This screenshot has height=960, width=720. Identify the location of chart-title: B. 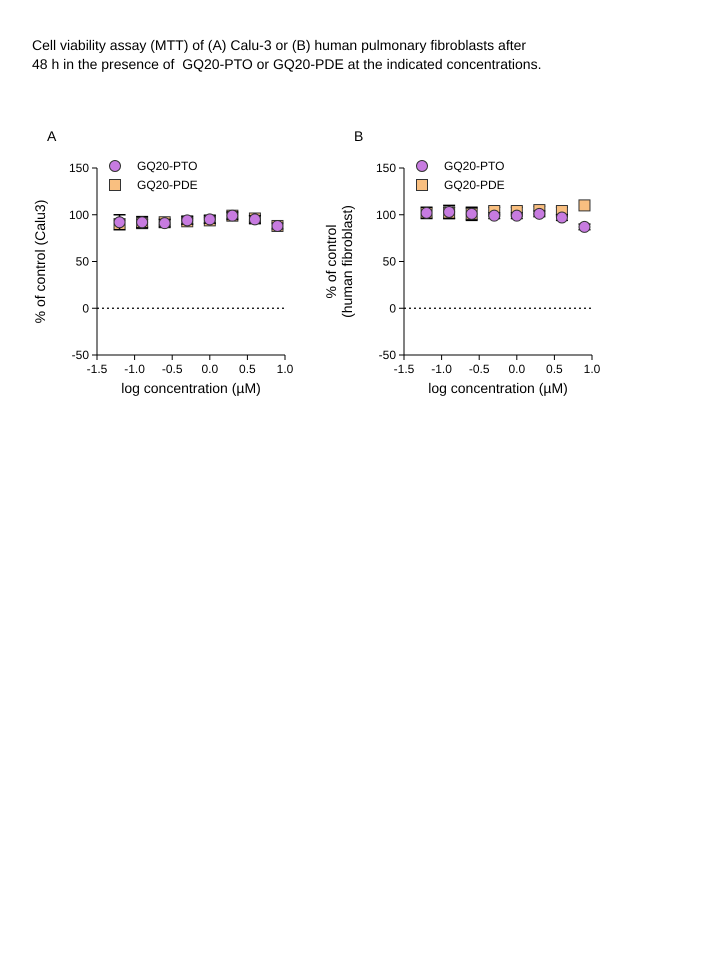
(359, 136).